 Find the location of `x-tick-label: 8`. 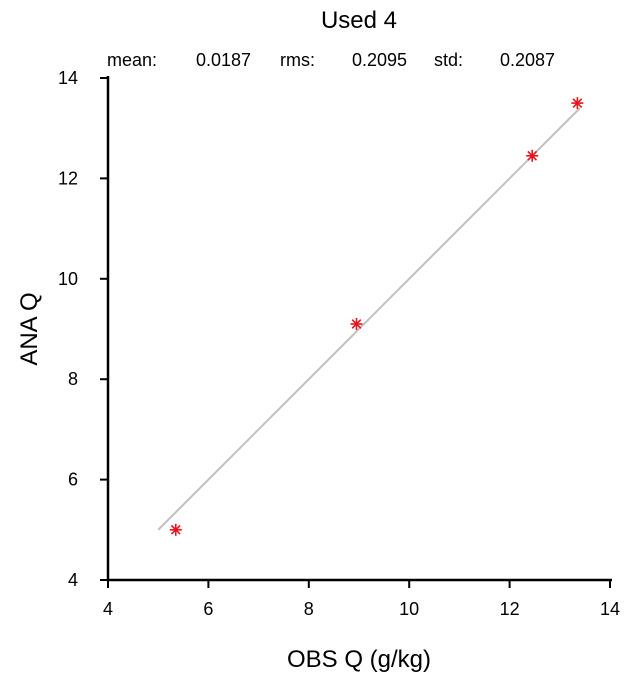

x-tick-label: 8 is located at coordinates (309, 609).